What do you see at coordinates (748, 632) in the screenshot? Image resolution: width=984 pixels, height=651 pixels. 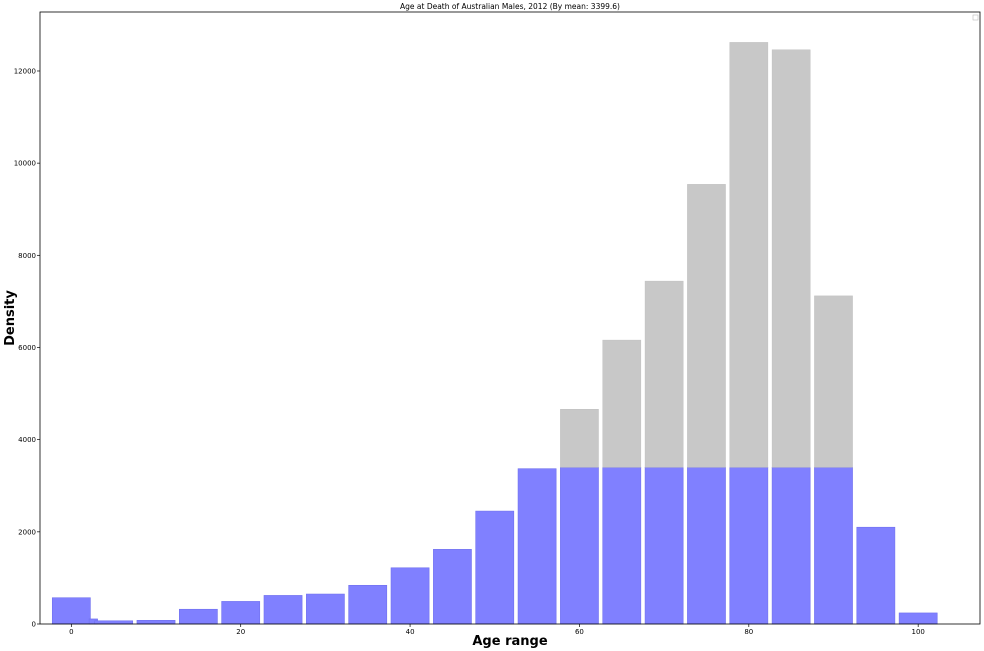 I see `x-tick-label: 80` at bounding box center [748, 632].